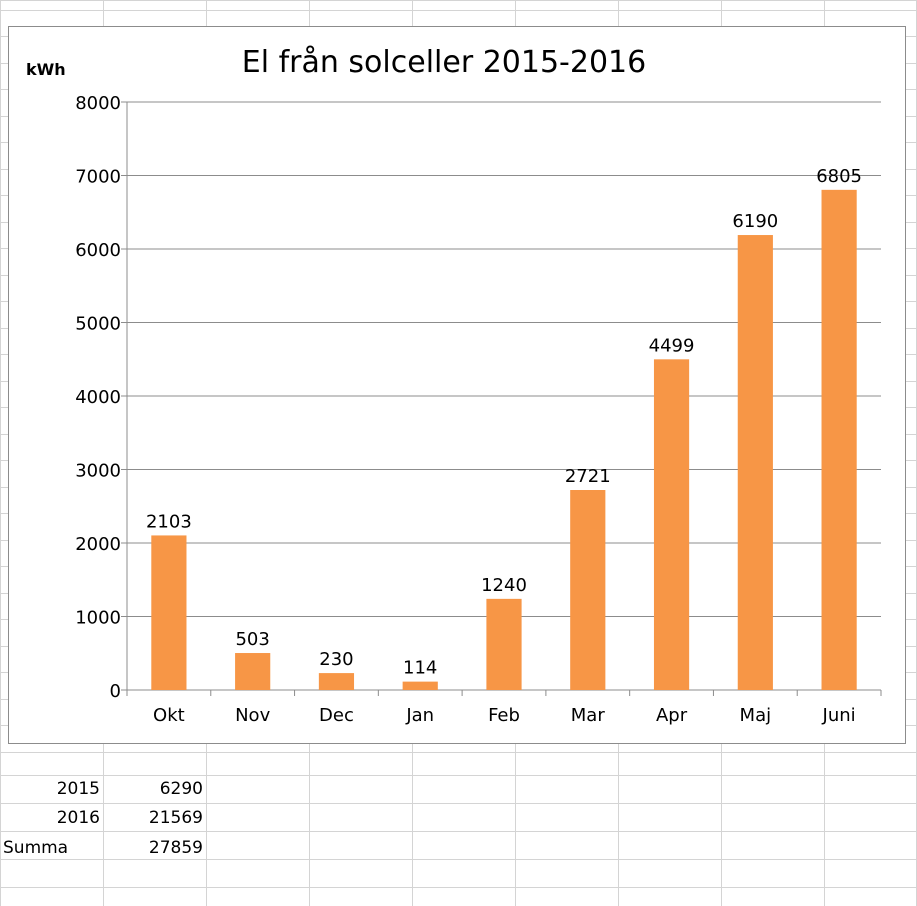  What do you see at coordinates (444, 62) in the screenshot?
I see `chart-title: El från solceller 2015-2016` at bounding box center [444, 62].